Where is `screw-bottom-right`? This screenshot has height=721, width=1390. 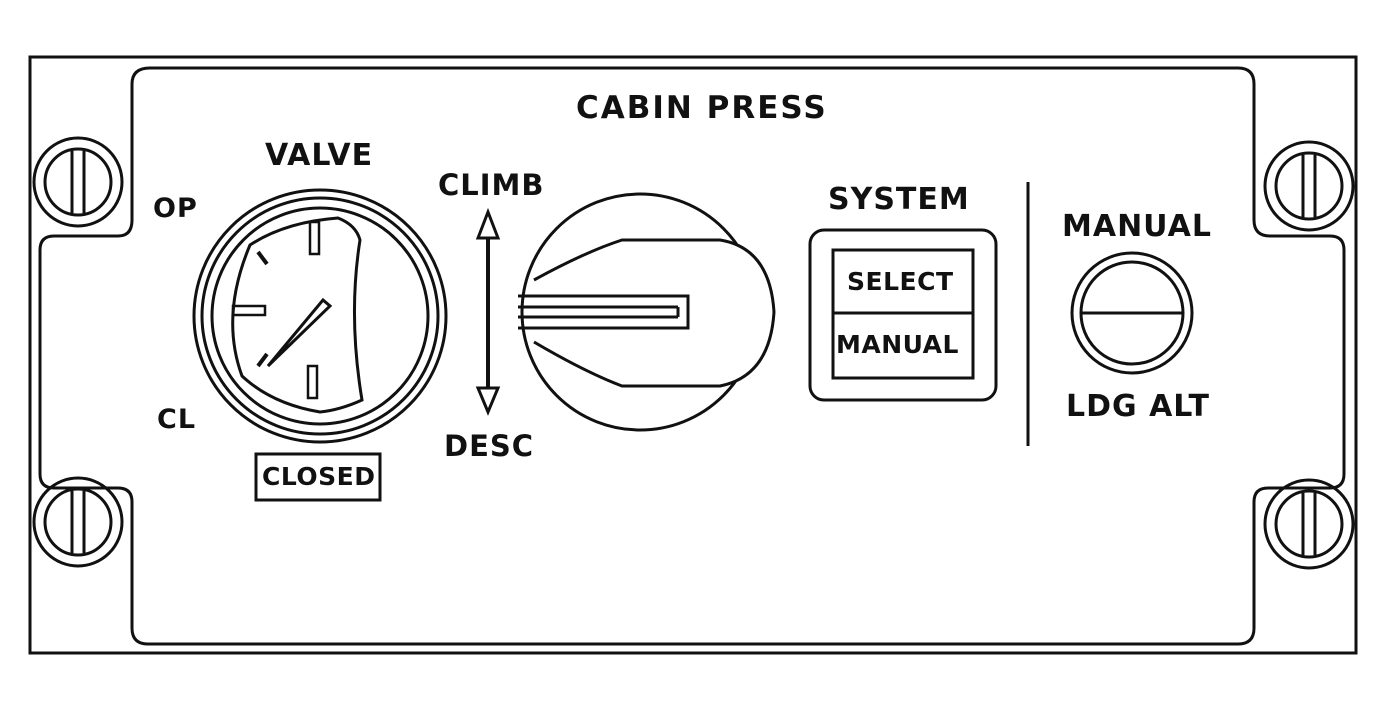 screw-bottom-right is located at coordinates (1309, 524).